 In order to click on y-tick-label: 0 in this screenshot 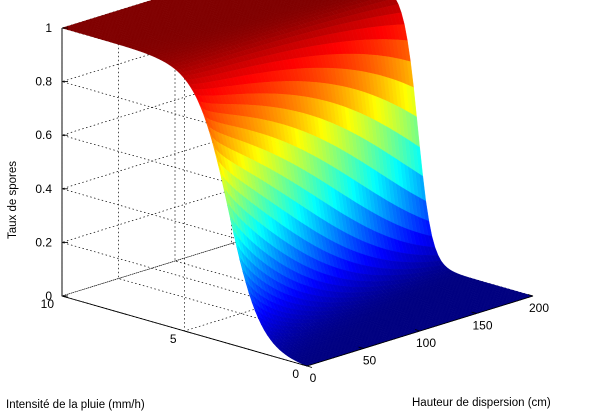, I will do `click(295, 374)`.